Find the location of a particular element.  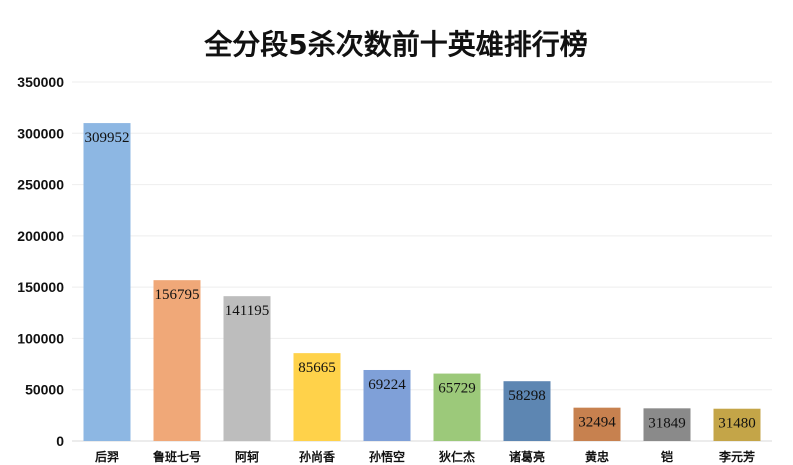

y-tick-label: 50000 is located at coordinates (44, 390).